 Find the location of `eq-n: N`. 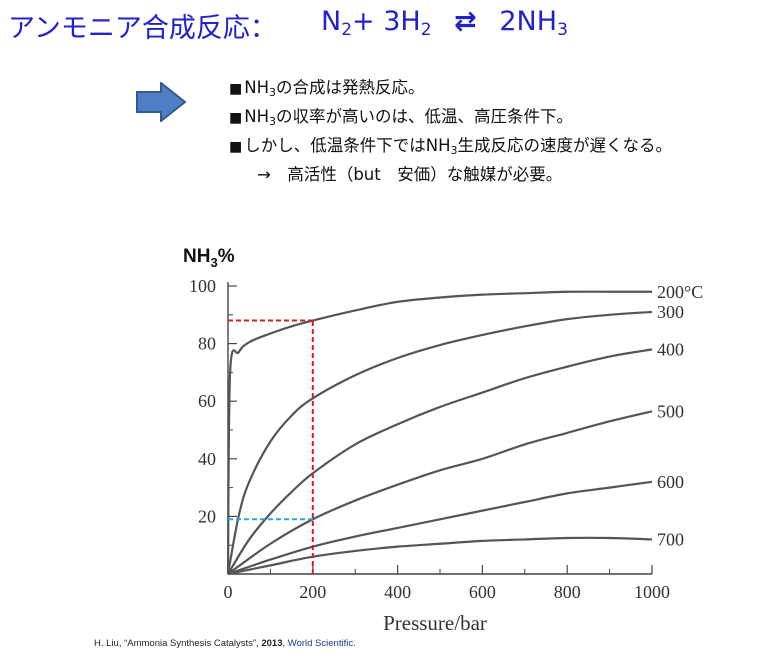

eq-n: N is located at coordinates (331, 21).